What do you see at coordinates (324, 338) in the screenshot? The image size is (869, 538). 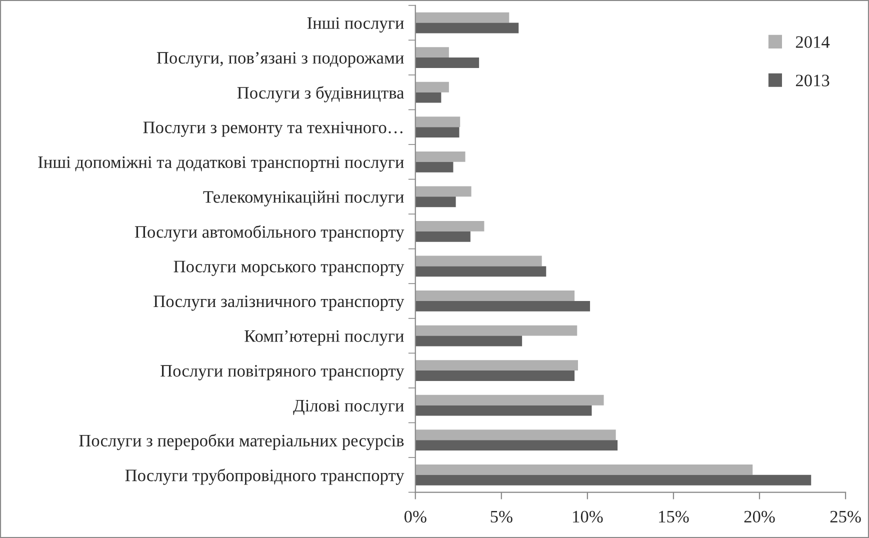 I see `y-tick-label: Комп’ютерні послуги` at bounding box center [324, 338].